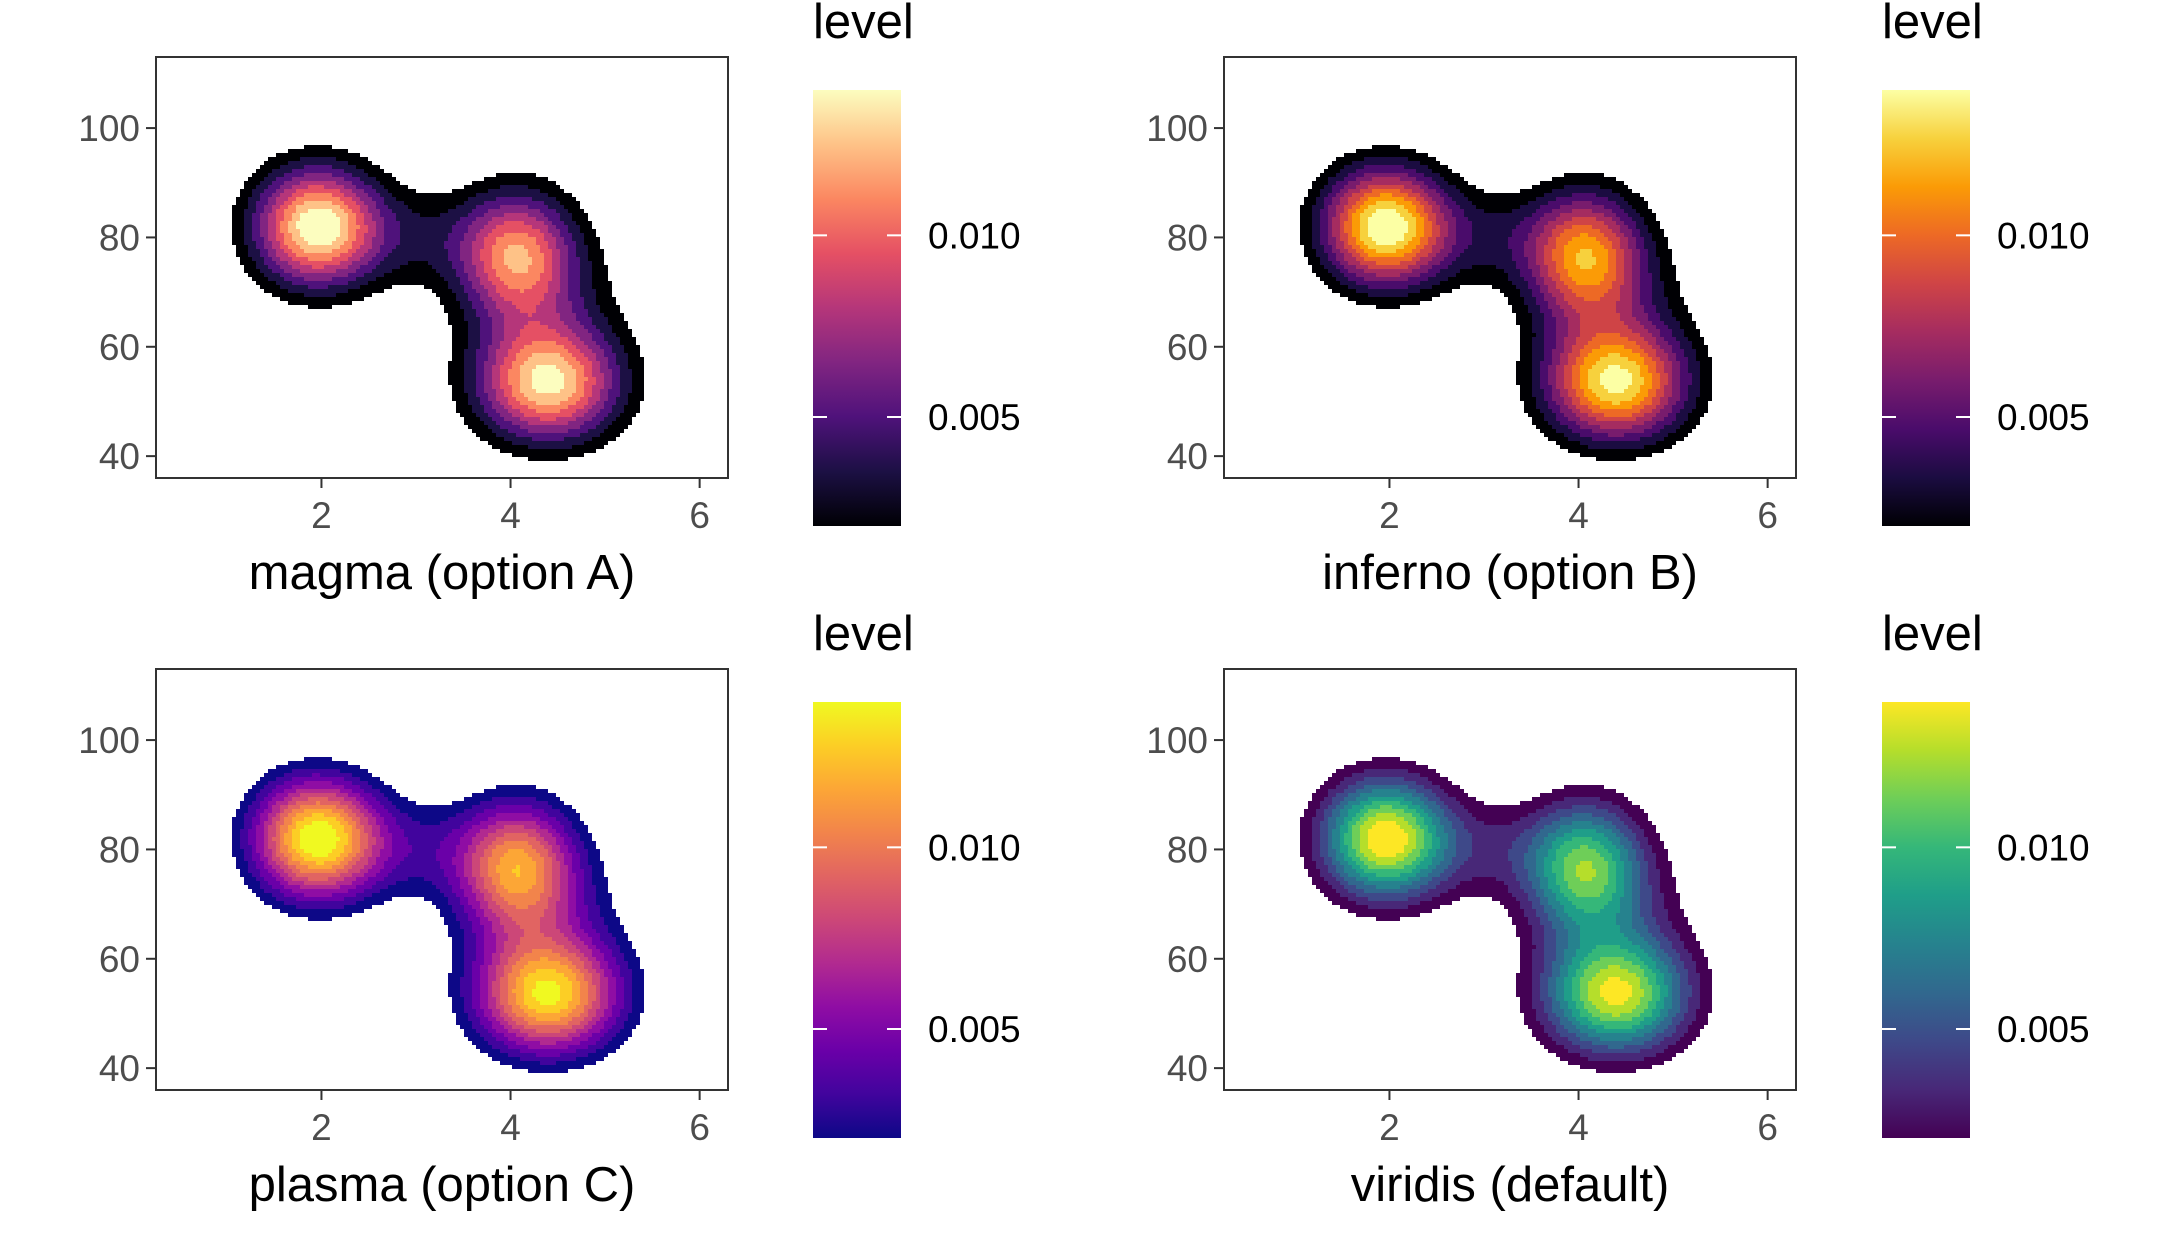 The image size is (2160, 1260). What do you see at coordinates (1986, 872) in the screenshot?
I see `legend-viridis: level 0.010 0.005` at bounding box center [1986, 872].